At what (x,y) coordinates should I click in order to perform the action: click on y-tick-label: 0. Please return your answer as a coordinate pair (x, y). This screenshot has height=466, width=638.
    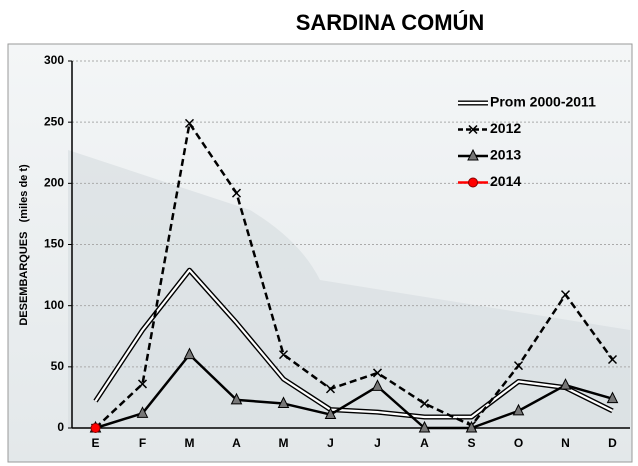
    Looking at the image, I should click on (60, 427).